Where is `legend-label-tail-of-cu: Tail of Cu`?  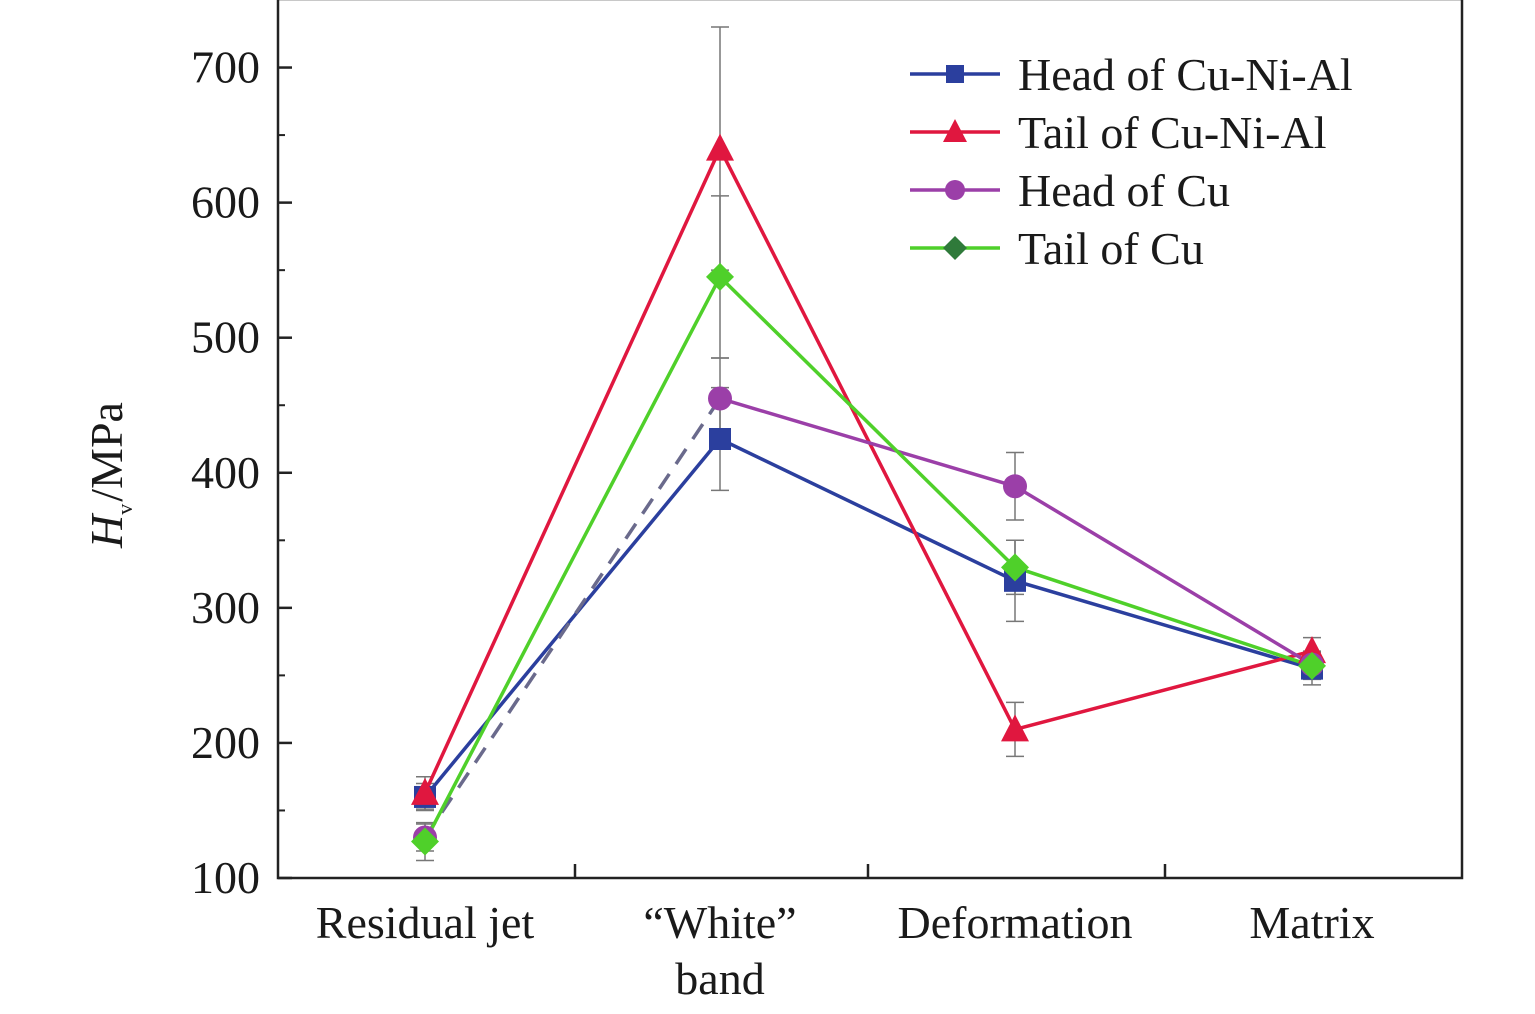 legend-label-tail-of-cu: Tail of Cu is located at coordinates (1111, 248).